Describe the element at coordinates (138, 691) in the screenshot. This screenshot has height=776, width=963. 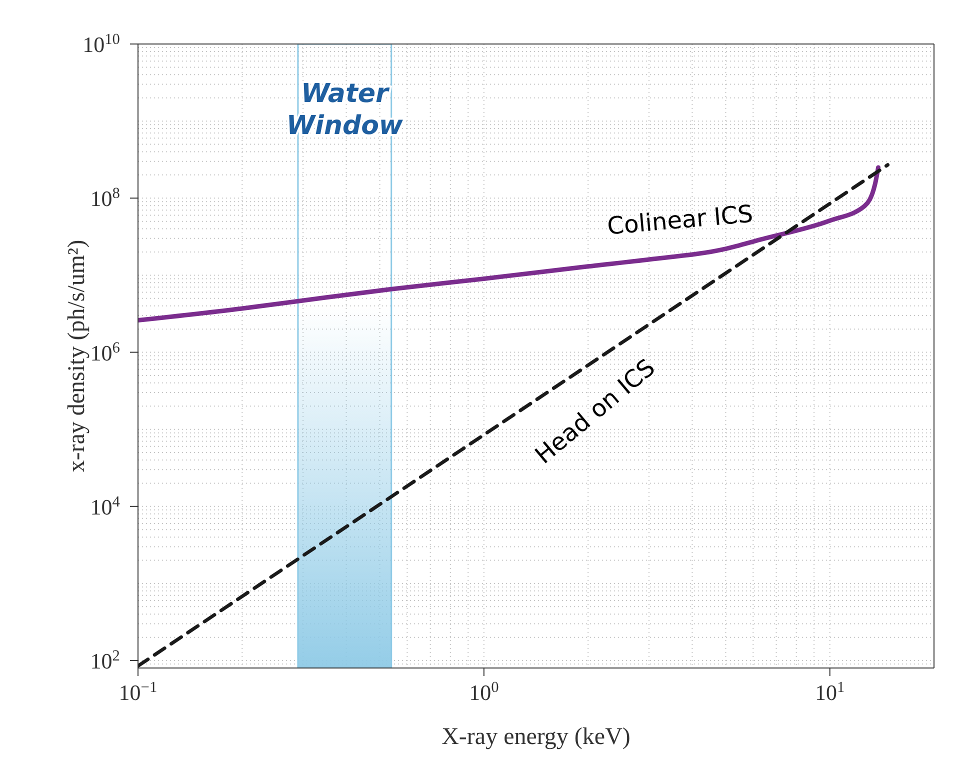
I see `x-tick-label: 10$^{−1}$` at that location.